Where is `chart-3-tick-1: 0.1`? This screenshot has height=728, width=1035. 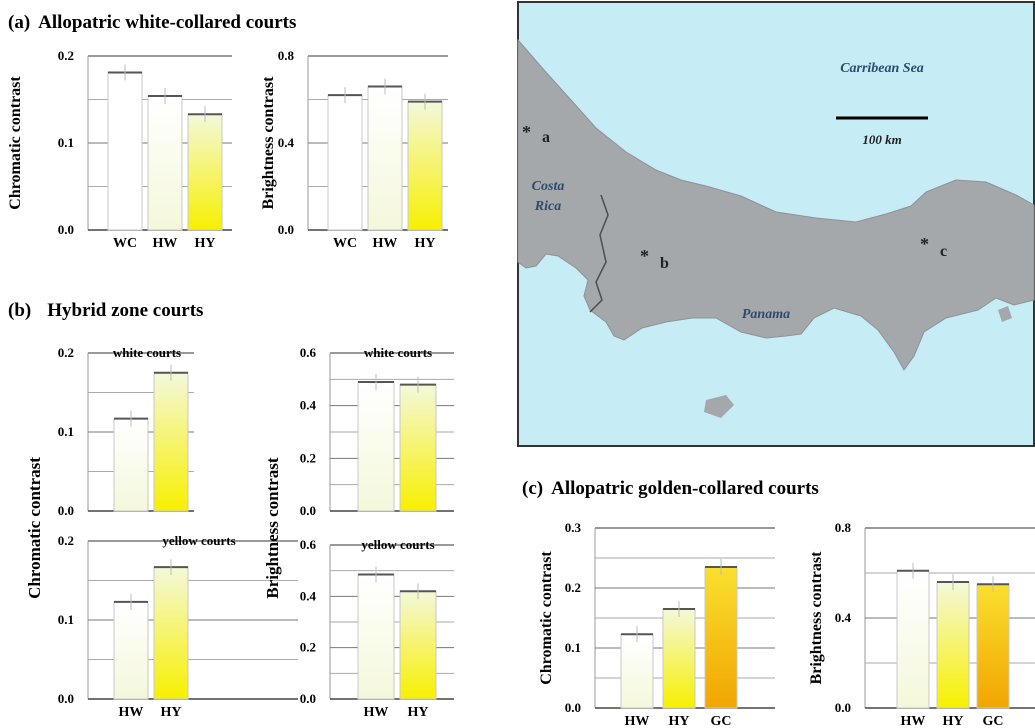
chart-3-tick-1: 0.1 is located at coordinates (66, 431).